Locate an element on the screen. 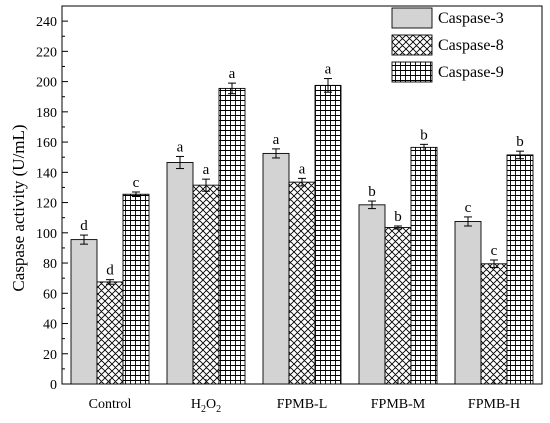 The image size is (550, 423). x-tick-label: H2O2 is located at coordinates (206, 406).